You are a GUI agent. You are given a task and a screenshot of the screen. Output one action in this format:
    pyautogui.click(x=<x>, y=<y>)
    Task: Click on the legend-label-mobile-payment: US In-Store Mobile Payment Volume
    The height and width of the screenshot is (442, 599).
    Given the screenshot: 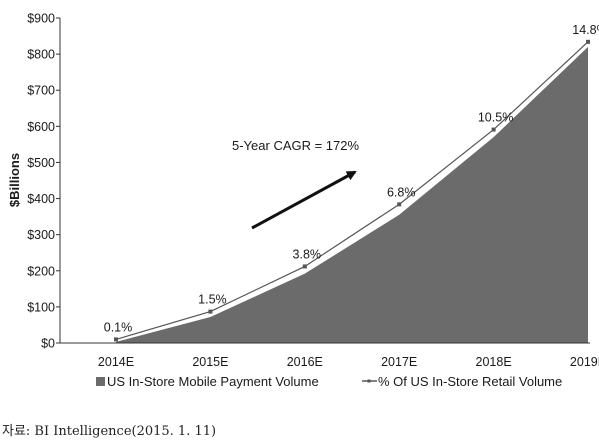 What is the action you would take?
    pyautogui.click(x=213, y=381)
    